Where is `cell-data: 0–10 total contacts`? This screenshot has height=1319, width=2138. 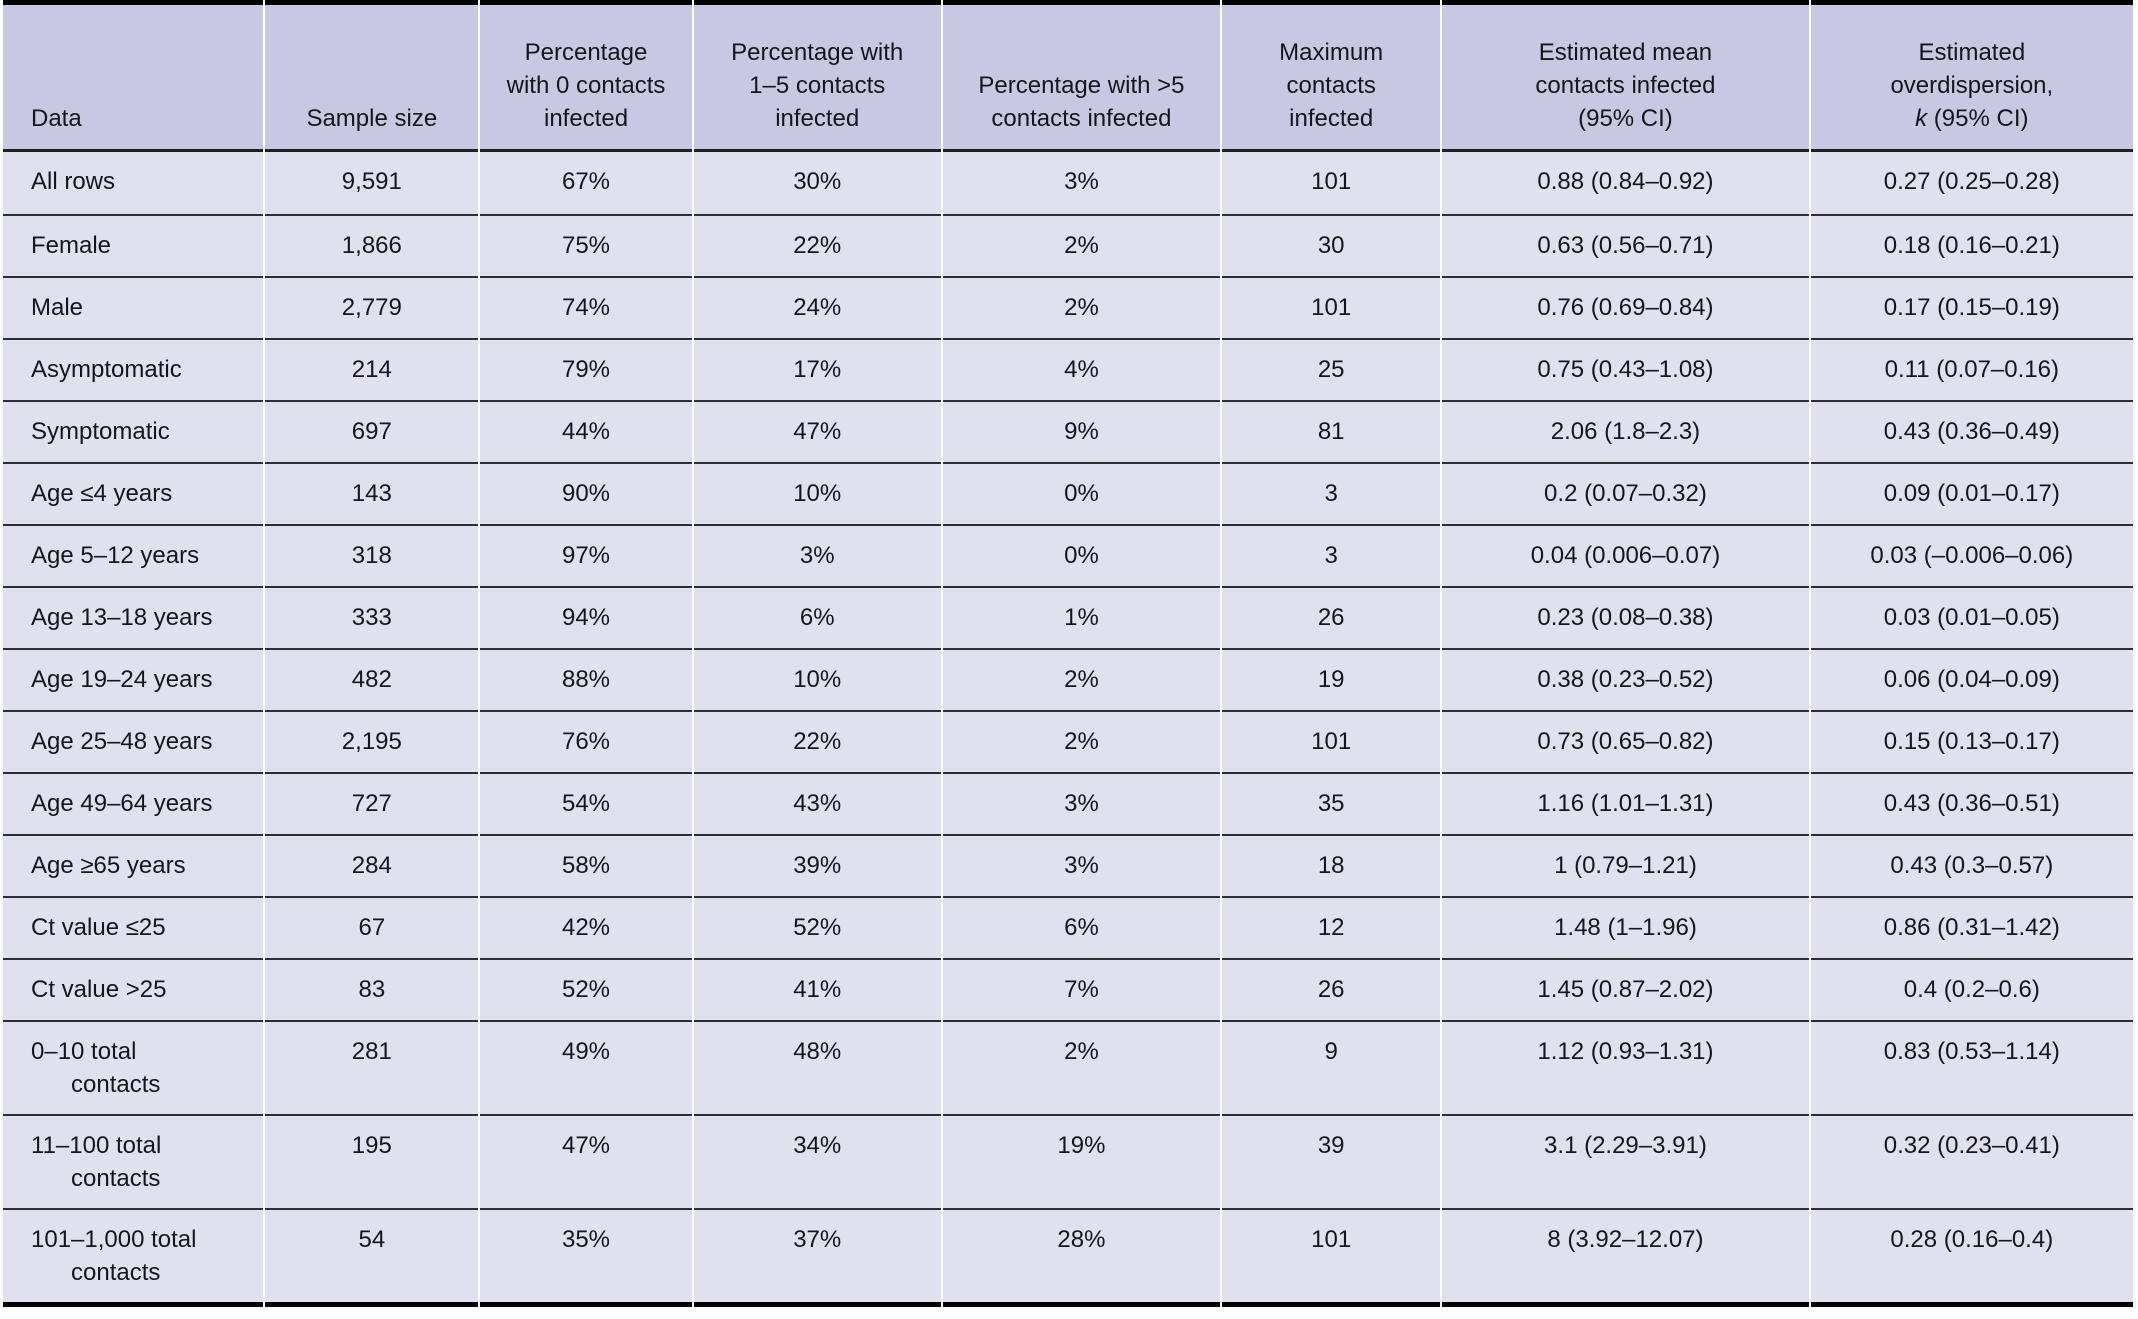 cell-data: 0–10 total contacts is located at coordinates (133, 1067).